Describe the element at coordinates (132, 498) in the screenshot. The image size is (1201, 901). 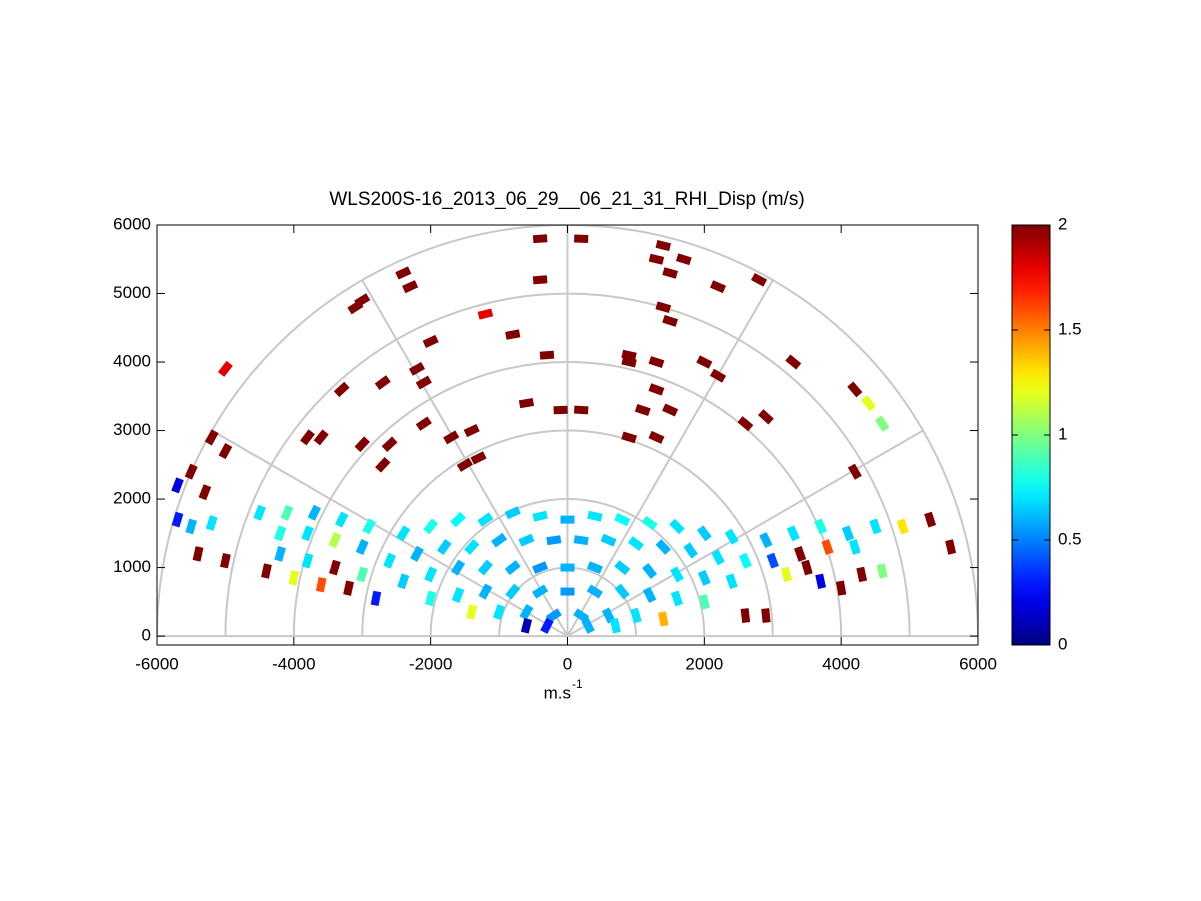
I see `y-tick-label: 2000` at that location.